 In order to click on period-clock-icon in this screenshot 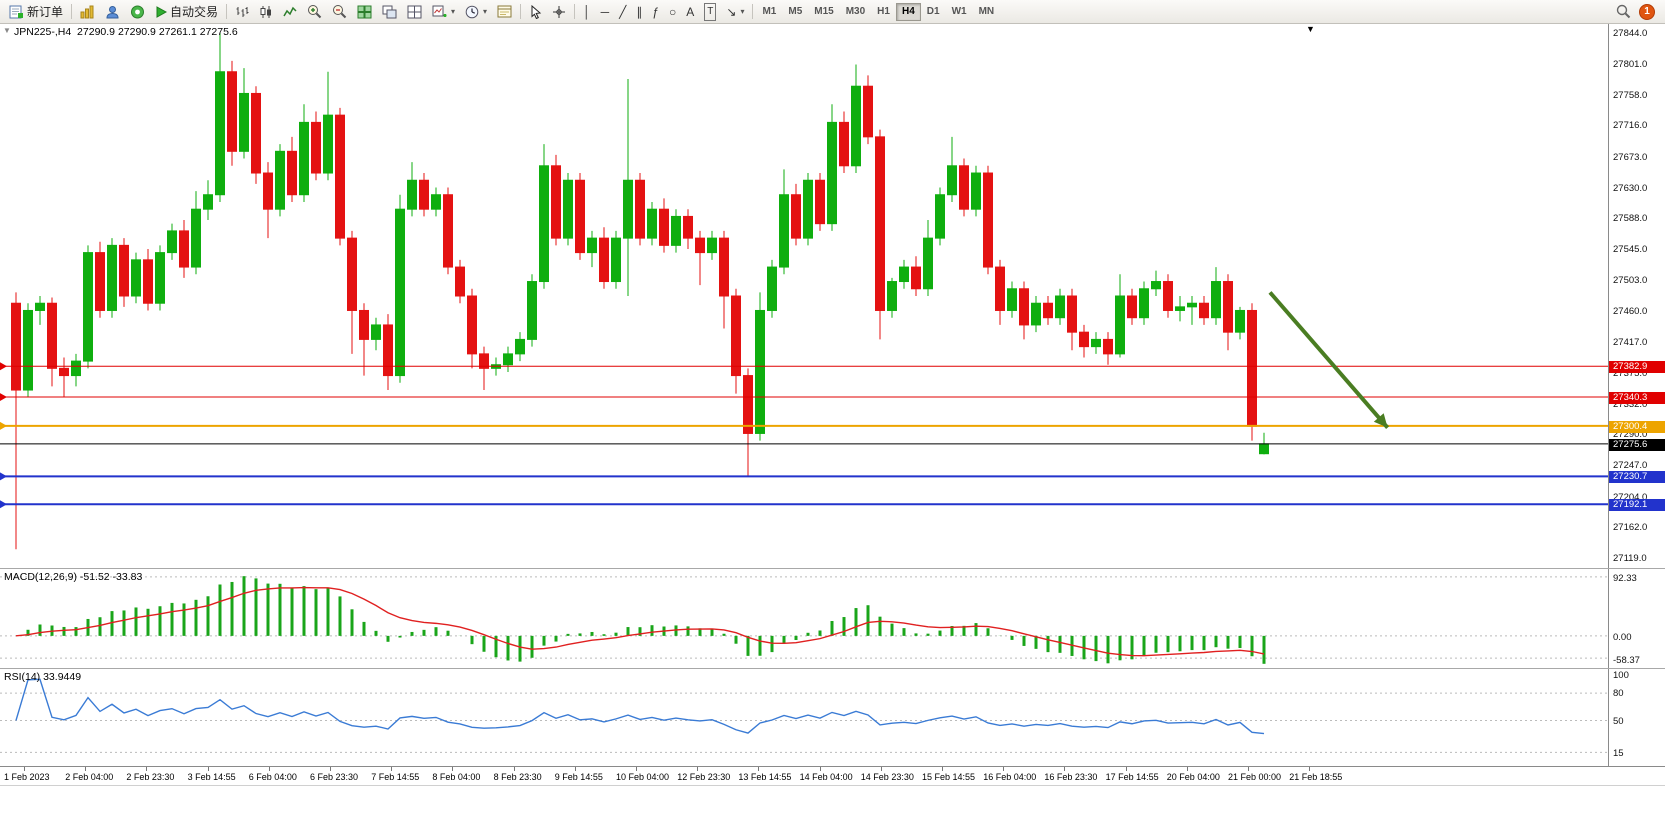, I will do `click(472, 11)`.